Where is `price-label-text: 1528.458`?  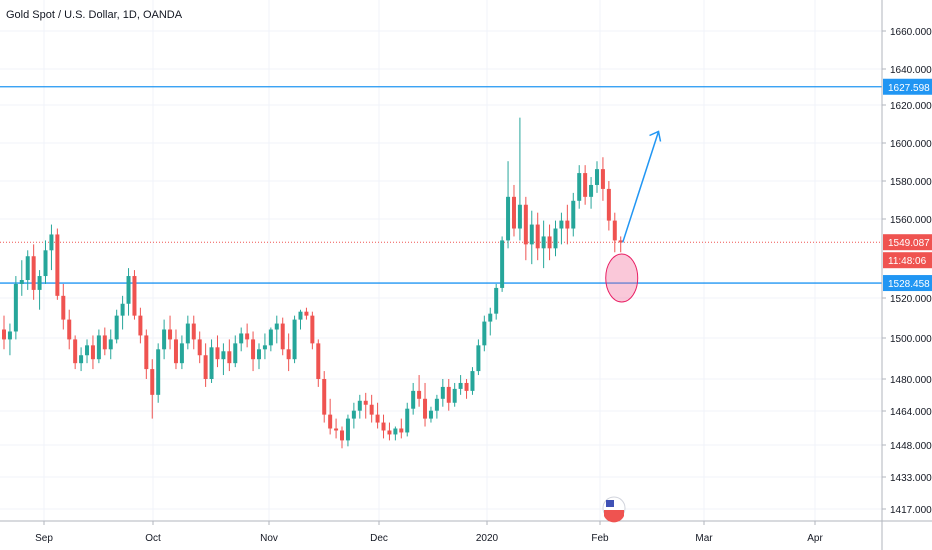 price-label-text: 1528.458 is located at coordinates (909, 284).